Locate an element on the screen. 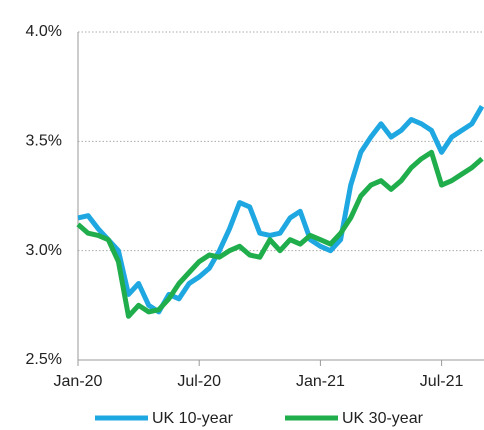 Image resolution: width=484 pixels, height=430 pixels. legend-label: UK 10-year is located at coordinates (193, 418).